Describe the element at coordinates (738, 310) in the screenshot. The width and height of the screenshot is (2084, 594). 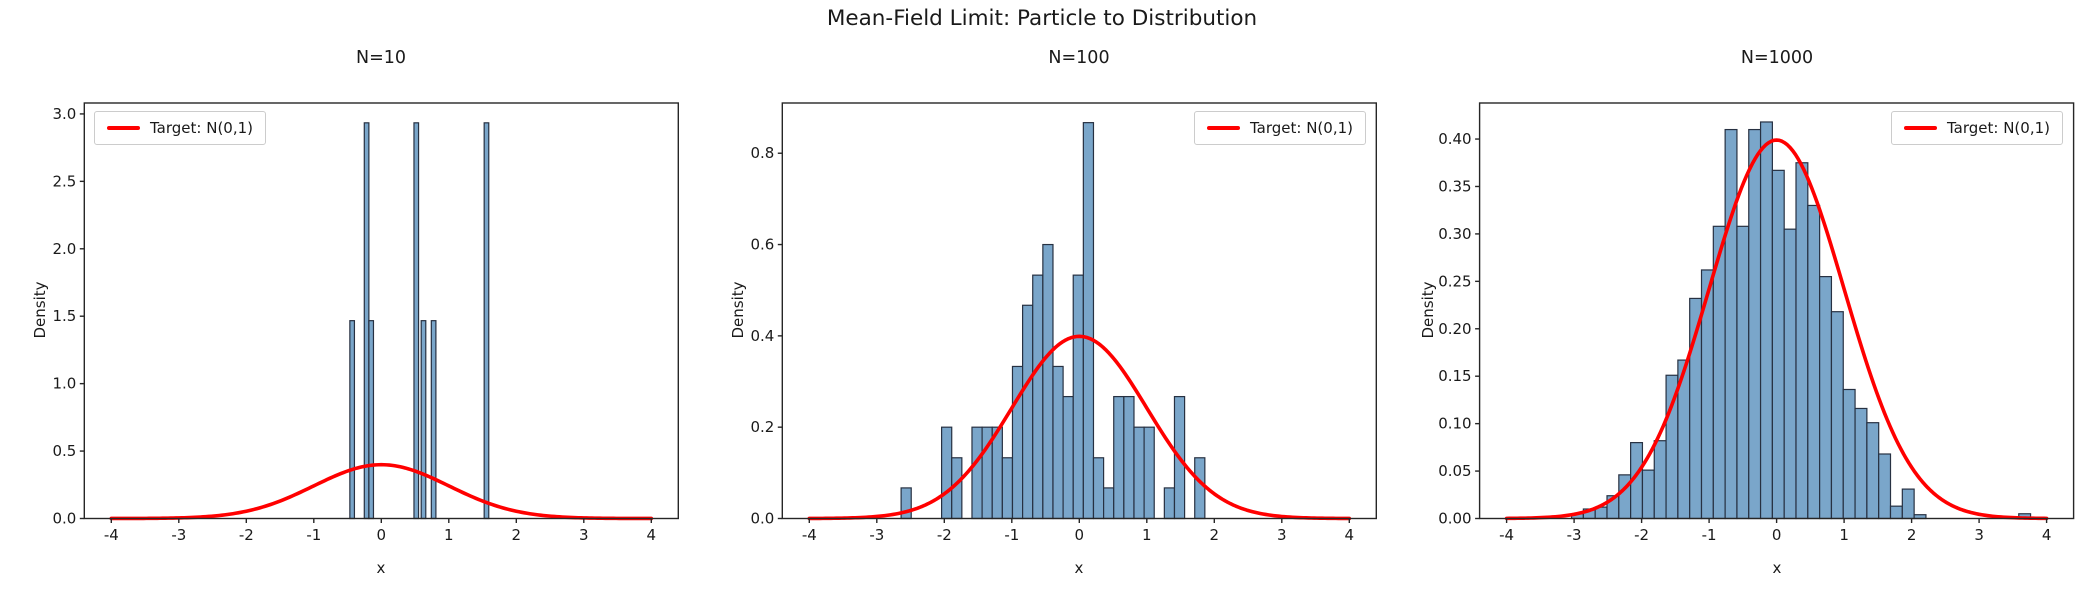
I see `subplot2-ylabel: Density` at that location.